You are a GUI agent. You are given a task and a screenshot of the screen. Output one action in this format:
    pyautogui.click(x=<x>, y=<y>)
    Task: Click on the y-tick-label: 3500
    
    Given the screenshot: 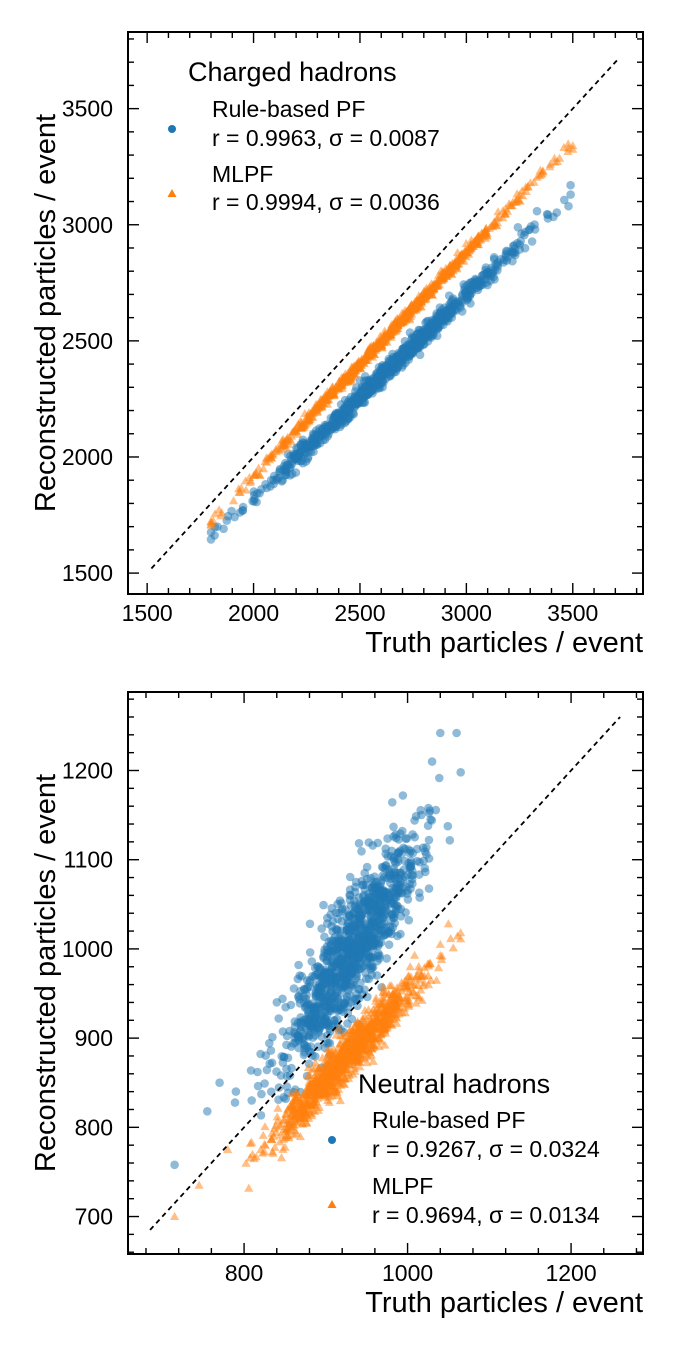 What is the action you would take?
    pyautogui.click(x=87, y=109)
    